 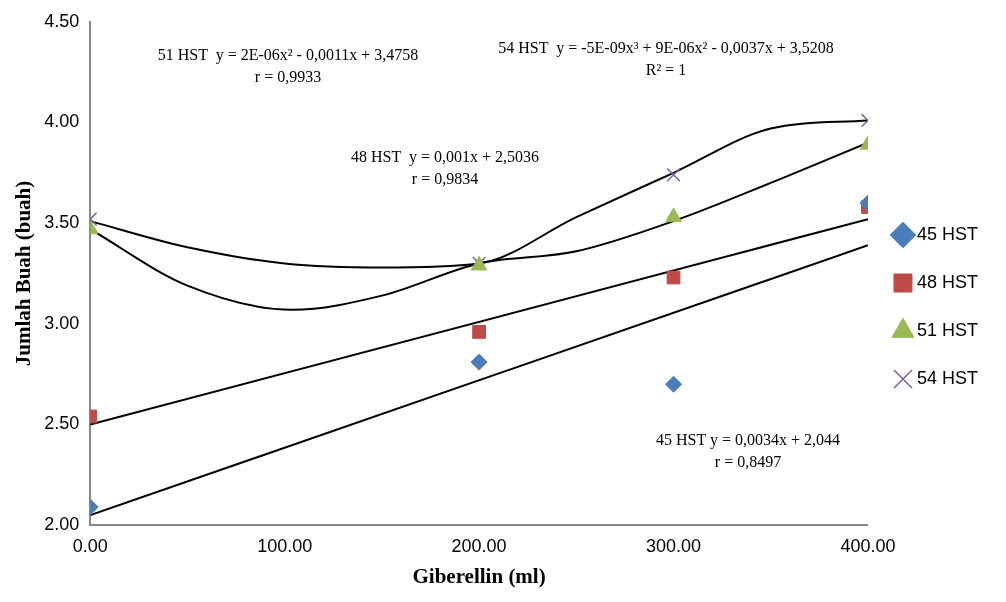 I want to click on y-tick-label: 4.50, so click(x=62, y=20).